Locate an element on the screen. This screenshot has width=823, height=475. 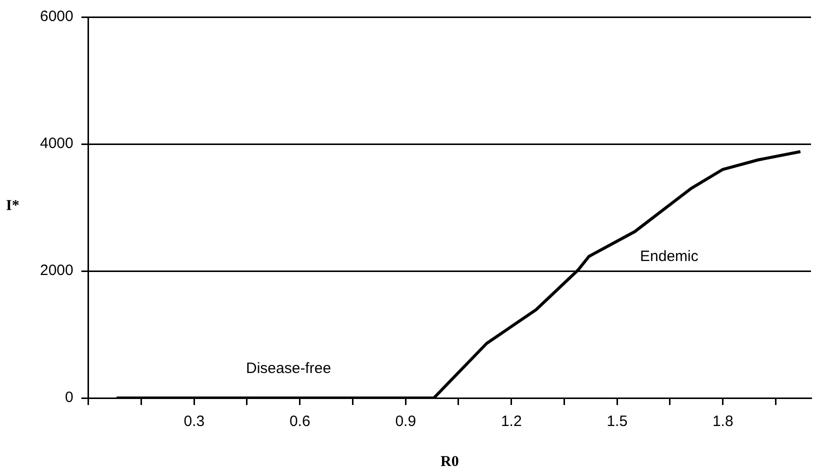
x-tick-label: 0.9 is located at coordinates (405, 421).